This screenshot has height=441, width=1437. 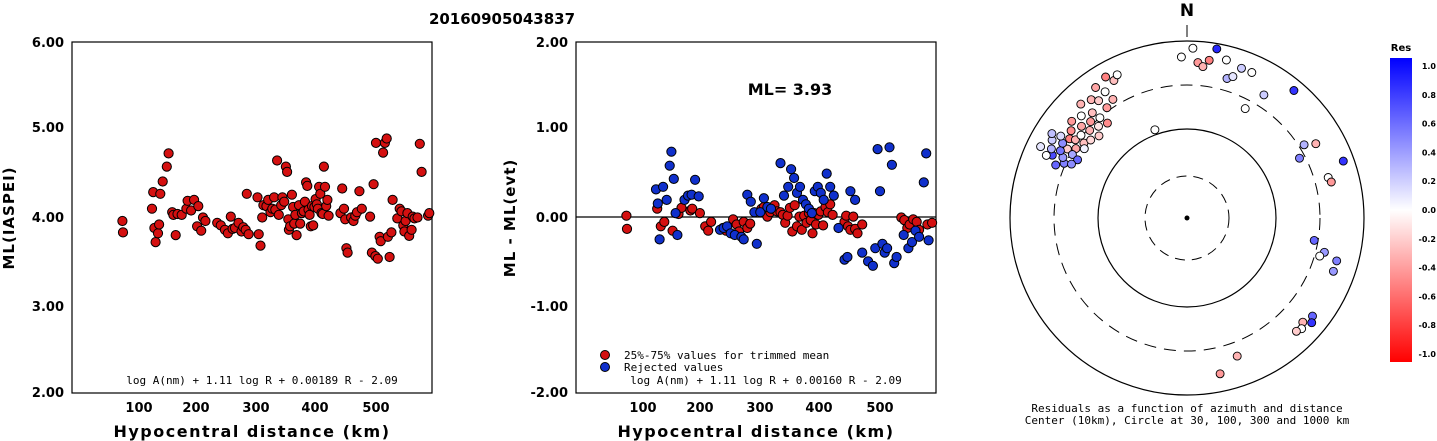 What do you see at coordinates (549, 307) in the screenshot?
I see `y-tick-label: -1.00` at bounding box center [549, 307].